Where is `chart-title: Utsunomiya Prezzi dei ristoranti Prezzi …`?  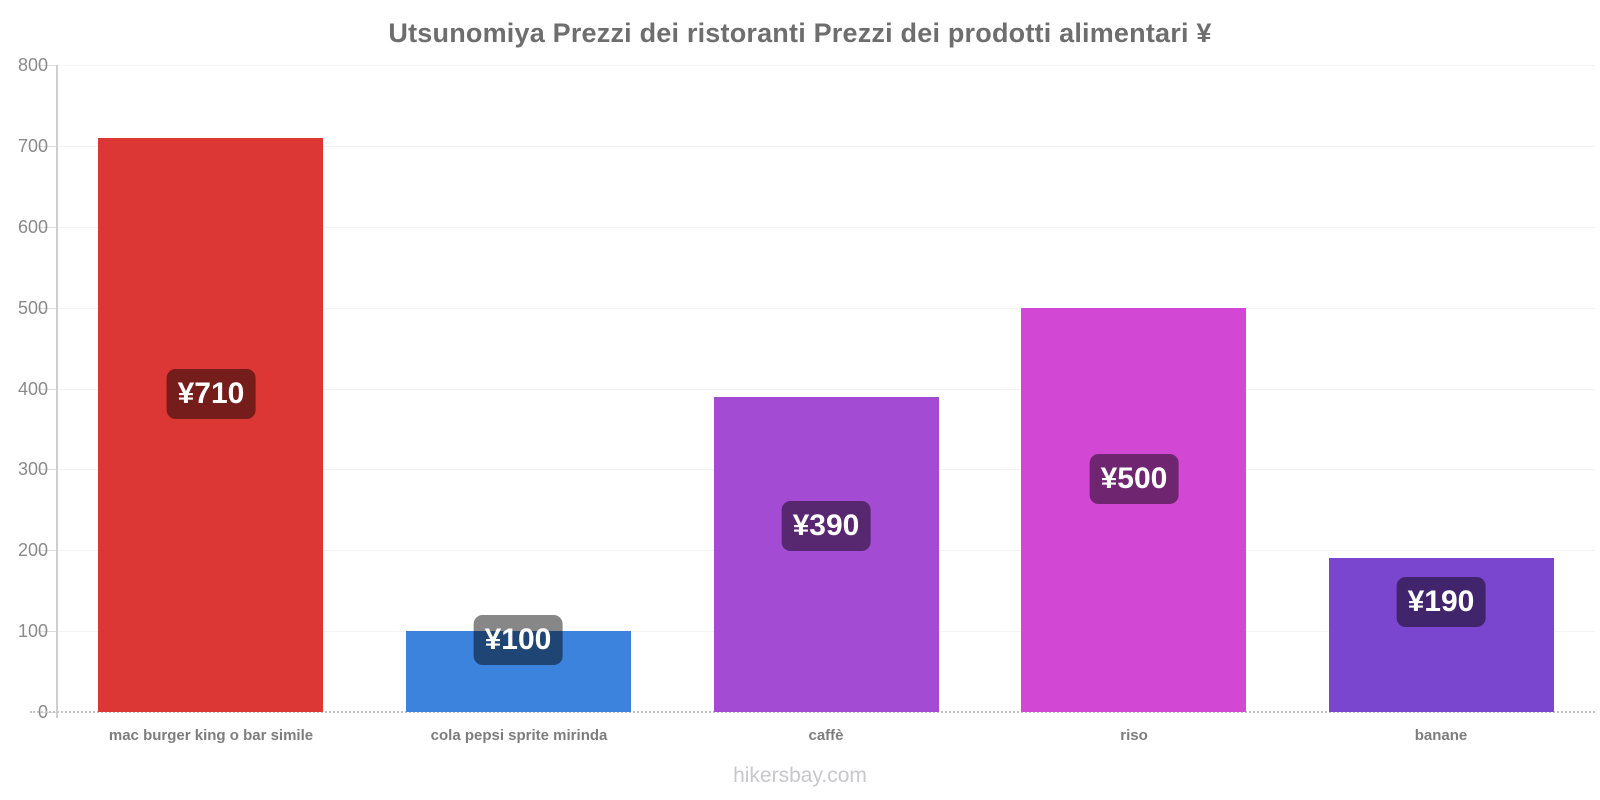
chart-title: Utsunomiya Prezzi dei ristoranti Prezzi … is located at coordinates (800, 33).